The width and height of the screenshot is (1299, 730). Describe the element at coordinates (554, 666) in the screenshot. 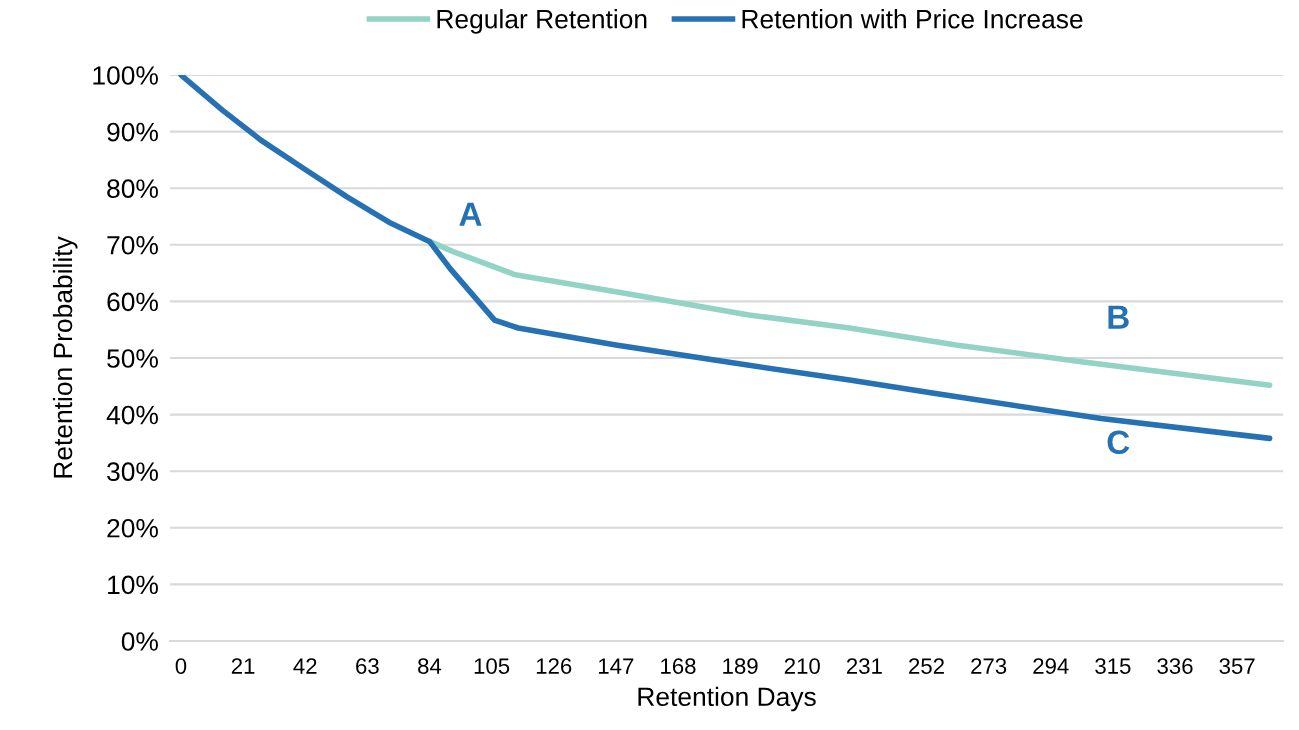

I see `x-tick-label: 126` at that location.